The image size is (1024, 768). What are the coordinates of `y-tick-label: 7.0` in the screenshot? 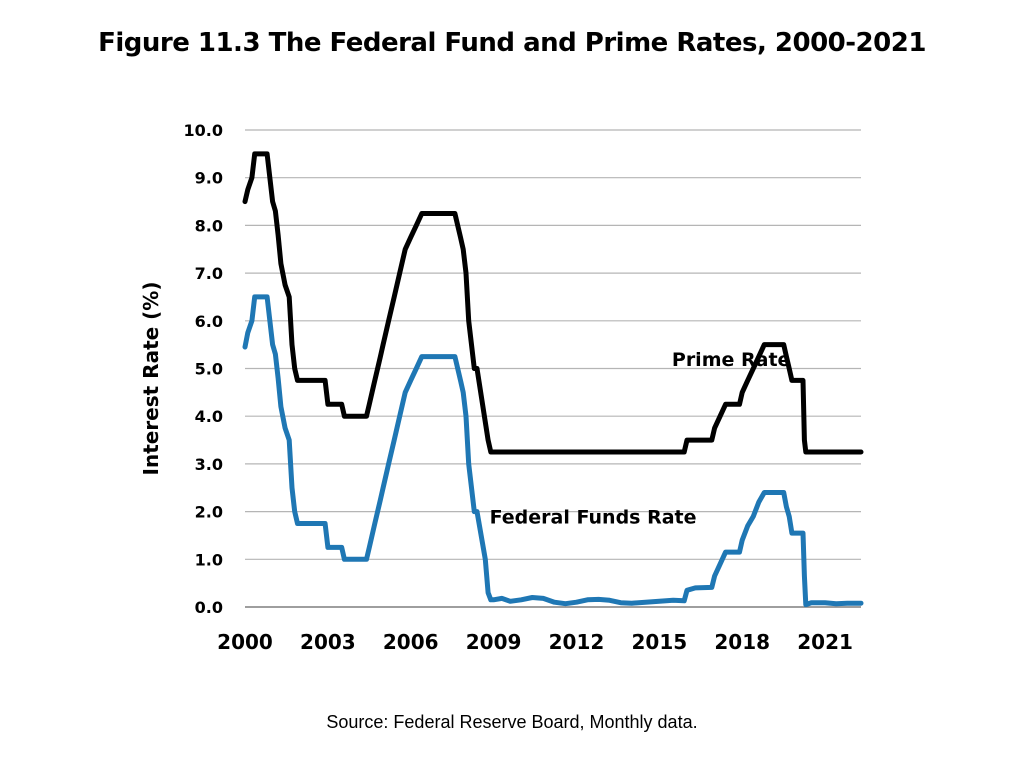 It's located at (209, 273).